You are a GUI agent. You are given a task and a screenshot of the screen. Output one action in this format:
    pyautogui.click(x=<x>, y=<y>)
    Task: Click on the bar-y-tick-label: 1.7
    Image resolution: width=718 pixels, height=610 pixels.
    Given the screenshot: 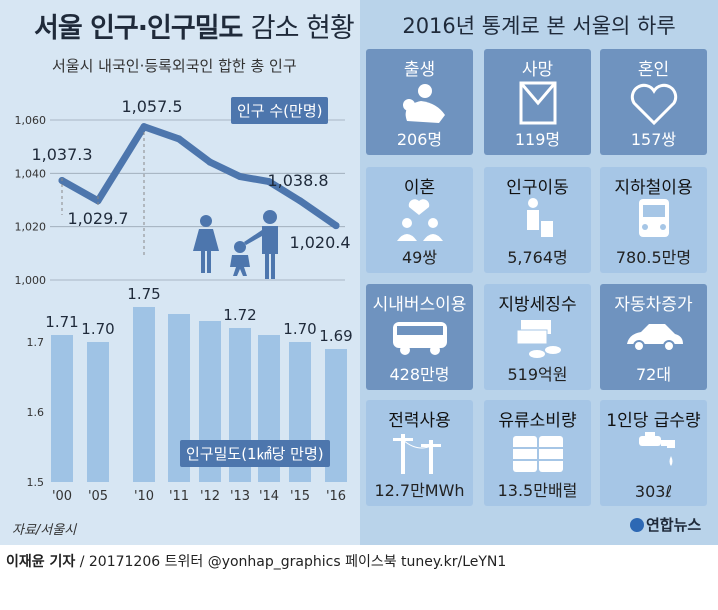 What is the action you would take?
    pyautogui.click(x=36, y=342)
    